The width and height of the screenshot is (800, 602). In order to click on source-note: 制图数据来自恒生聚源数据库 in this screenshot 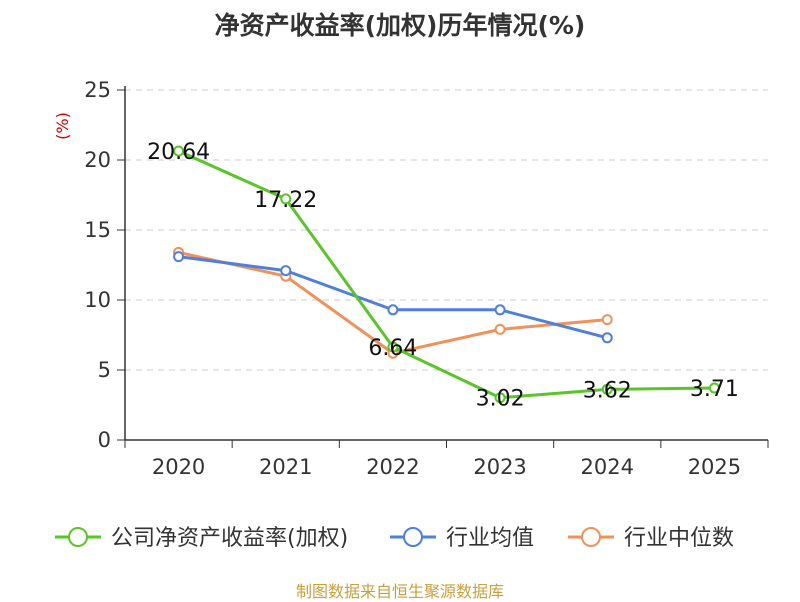, I will do `click(399, 591)`.